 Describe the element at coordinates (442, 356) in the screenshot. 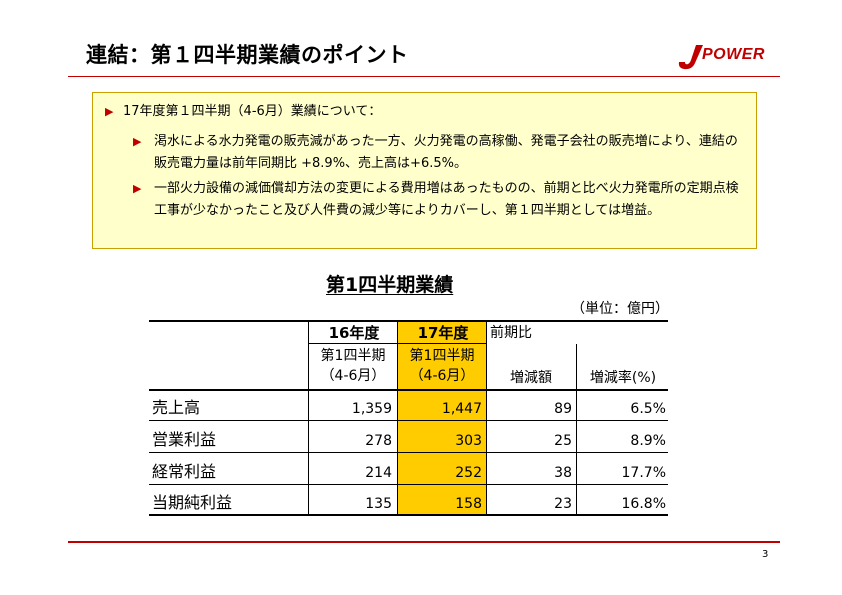

I see `col-header-curr-quarter: 第1四半期` at that location.